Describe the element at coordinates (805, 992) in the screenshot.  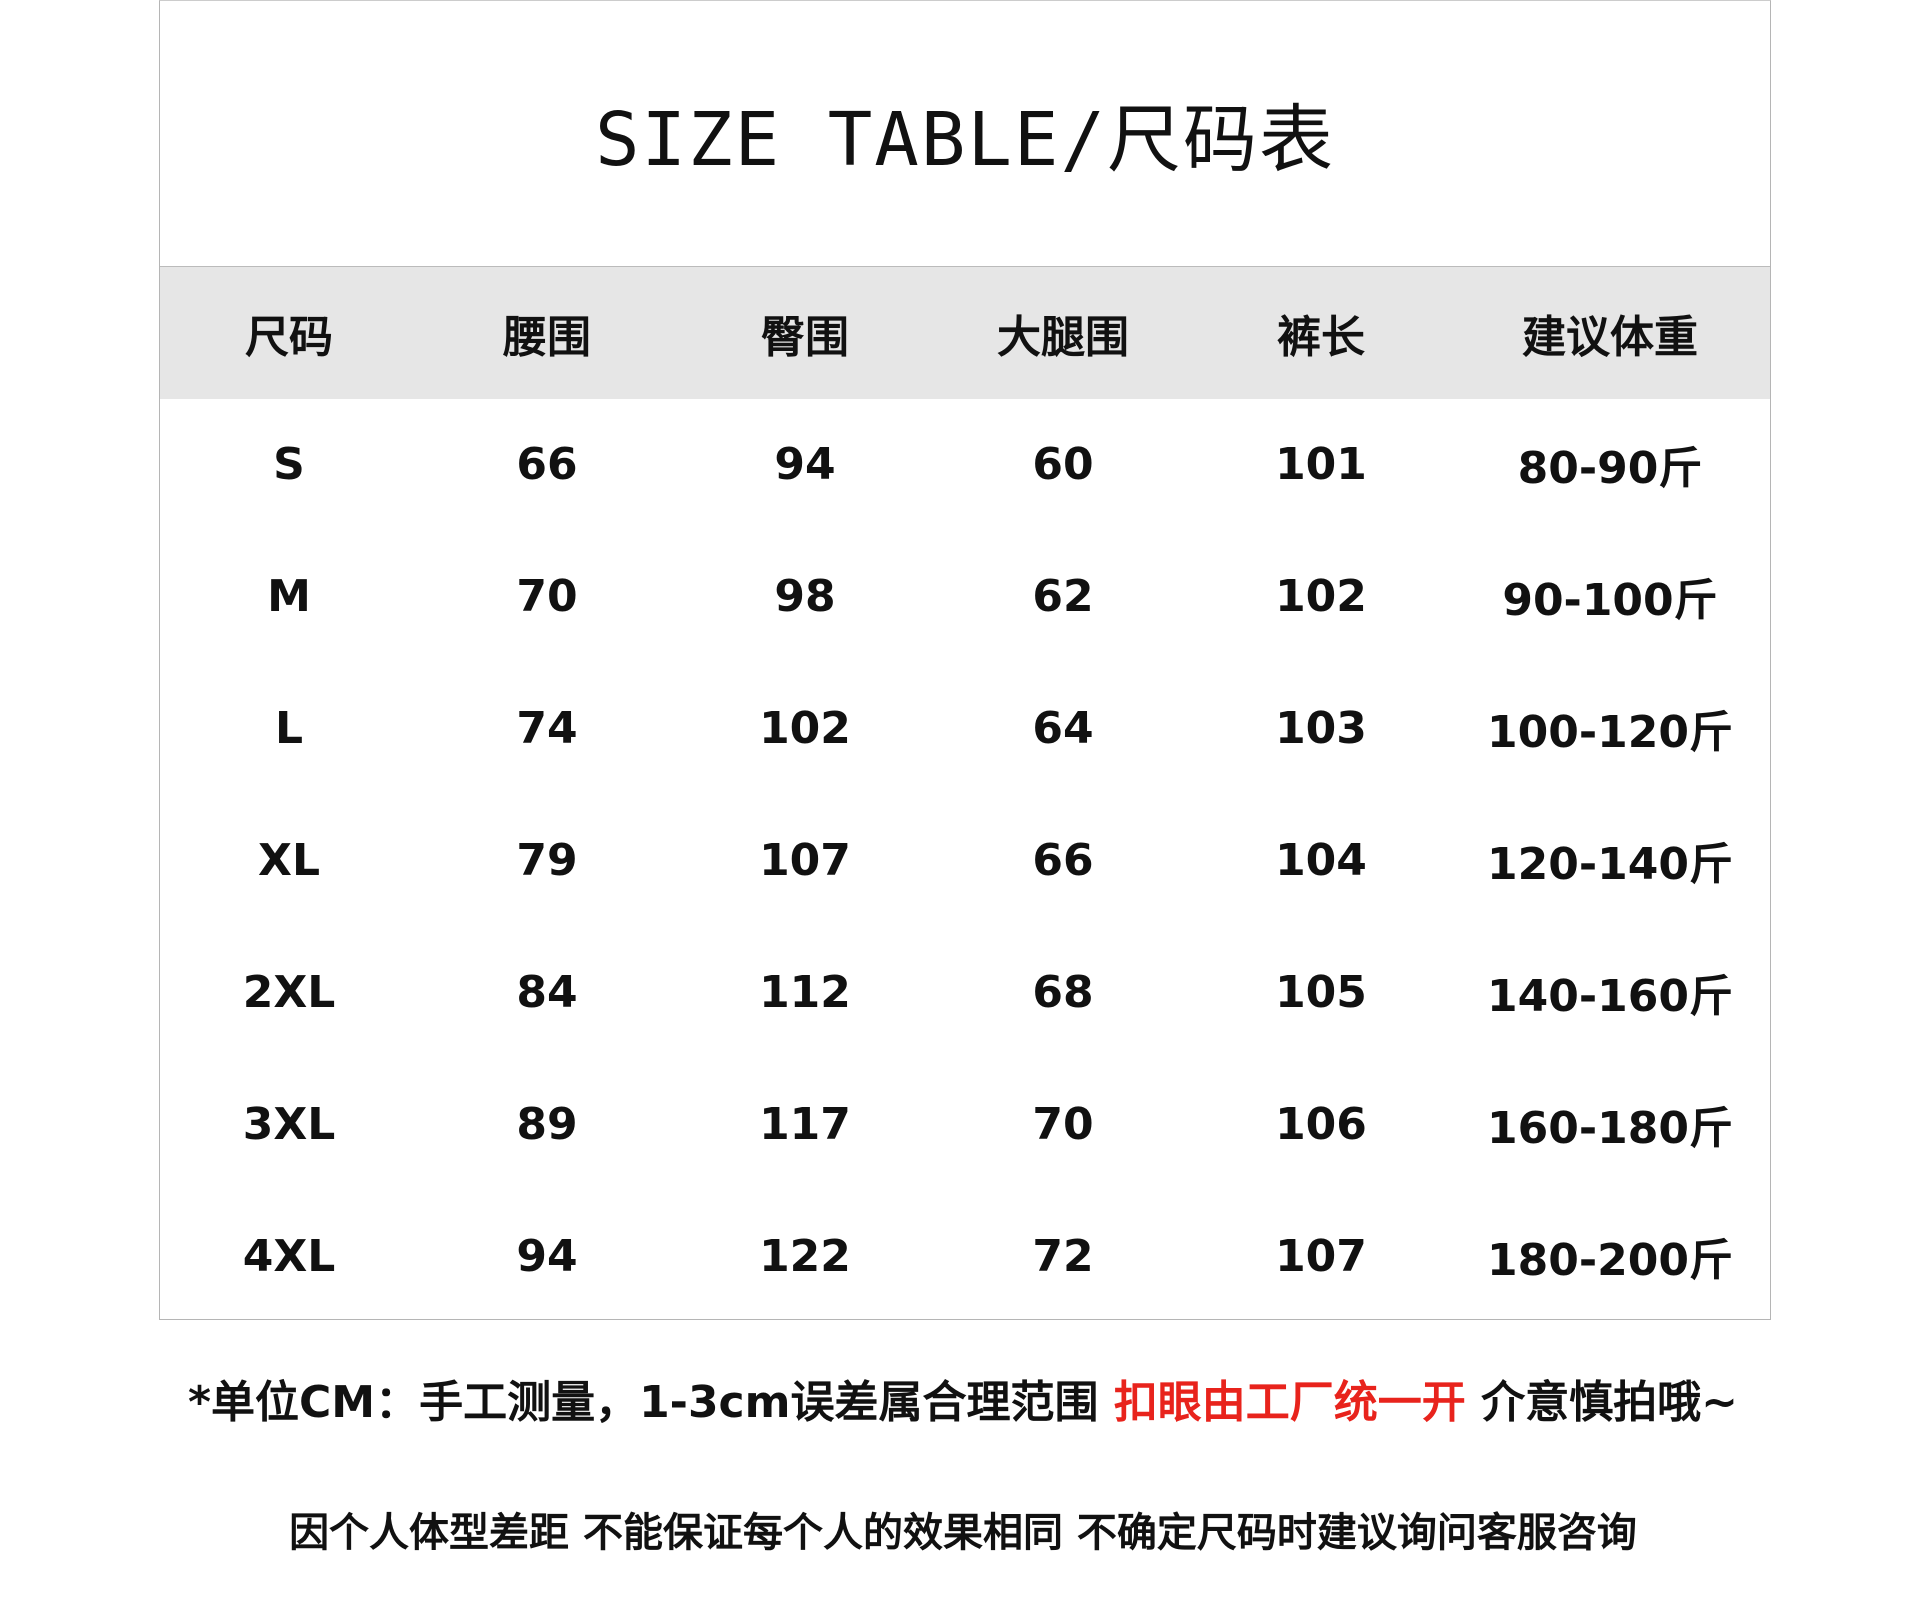
I see `table-cell: 112` at that location.